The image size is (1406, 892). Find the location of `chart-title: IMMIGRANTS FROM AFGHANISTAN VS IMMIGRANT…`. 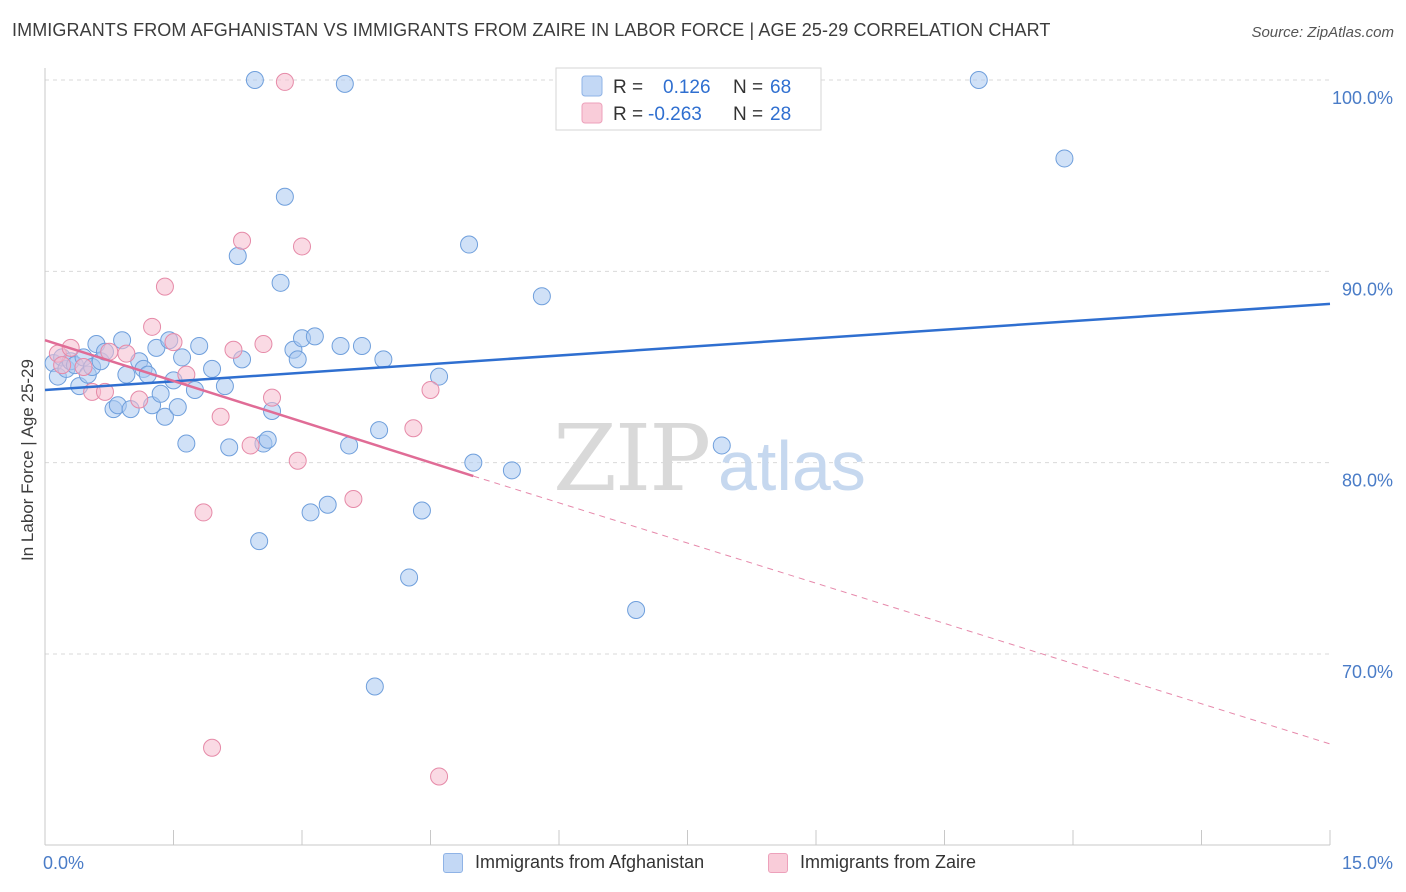

chart-title: IMMIGRANTS FROM AFGHANISTAN VS IMMIGRANT… is located at coordinates (531, 30).